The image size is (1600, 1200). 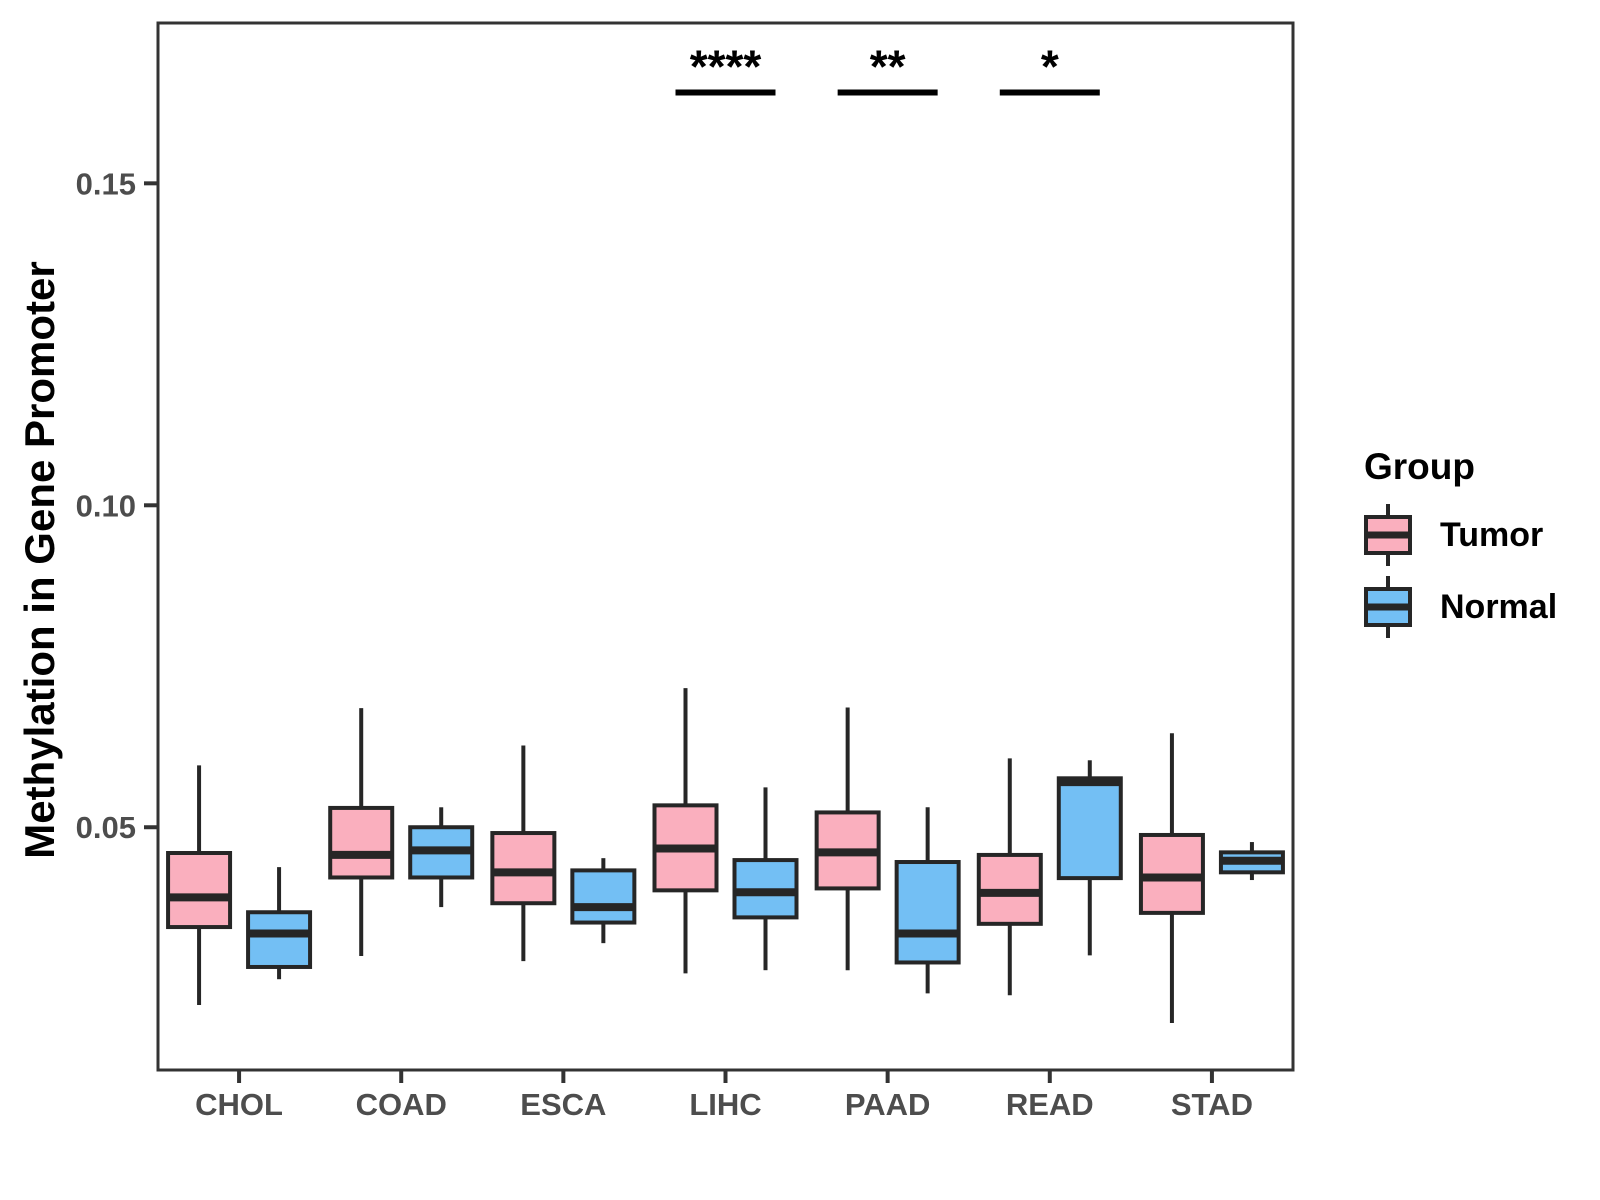 I want to click on significance-label-LIHC: ****, so click(x=726, y=67).